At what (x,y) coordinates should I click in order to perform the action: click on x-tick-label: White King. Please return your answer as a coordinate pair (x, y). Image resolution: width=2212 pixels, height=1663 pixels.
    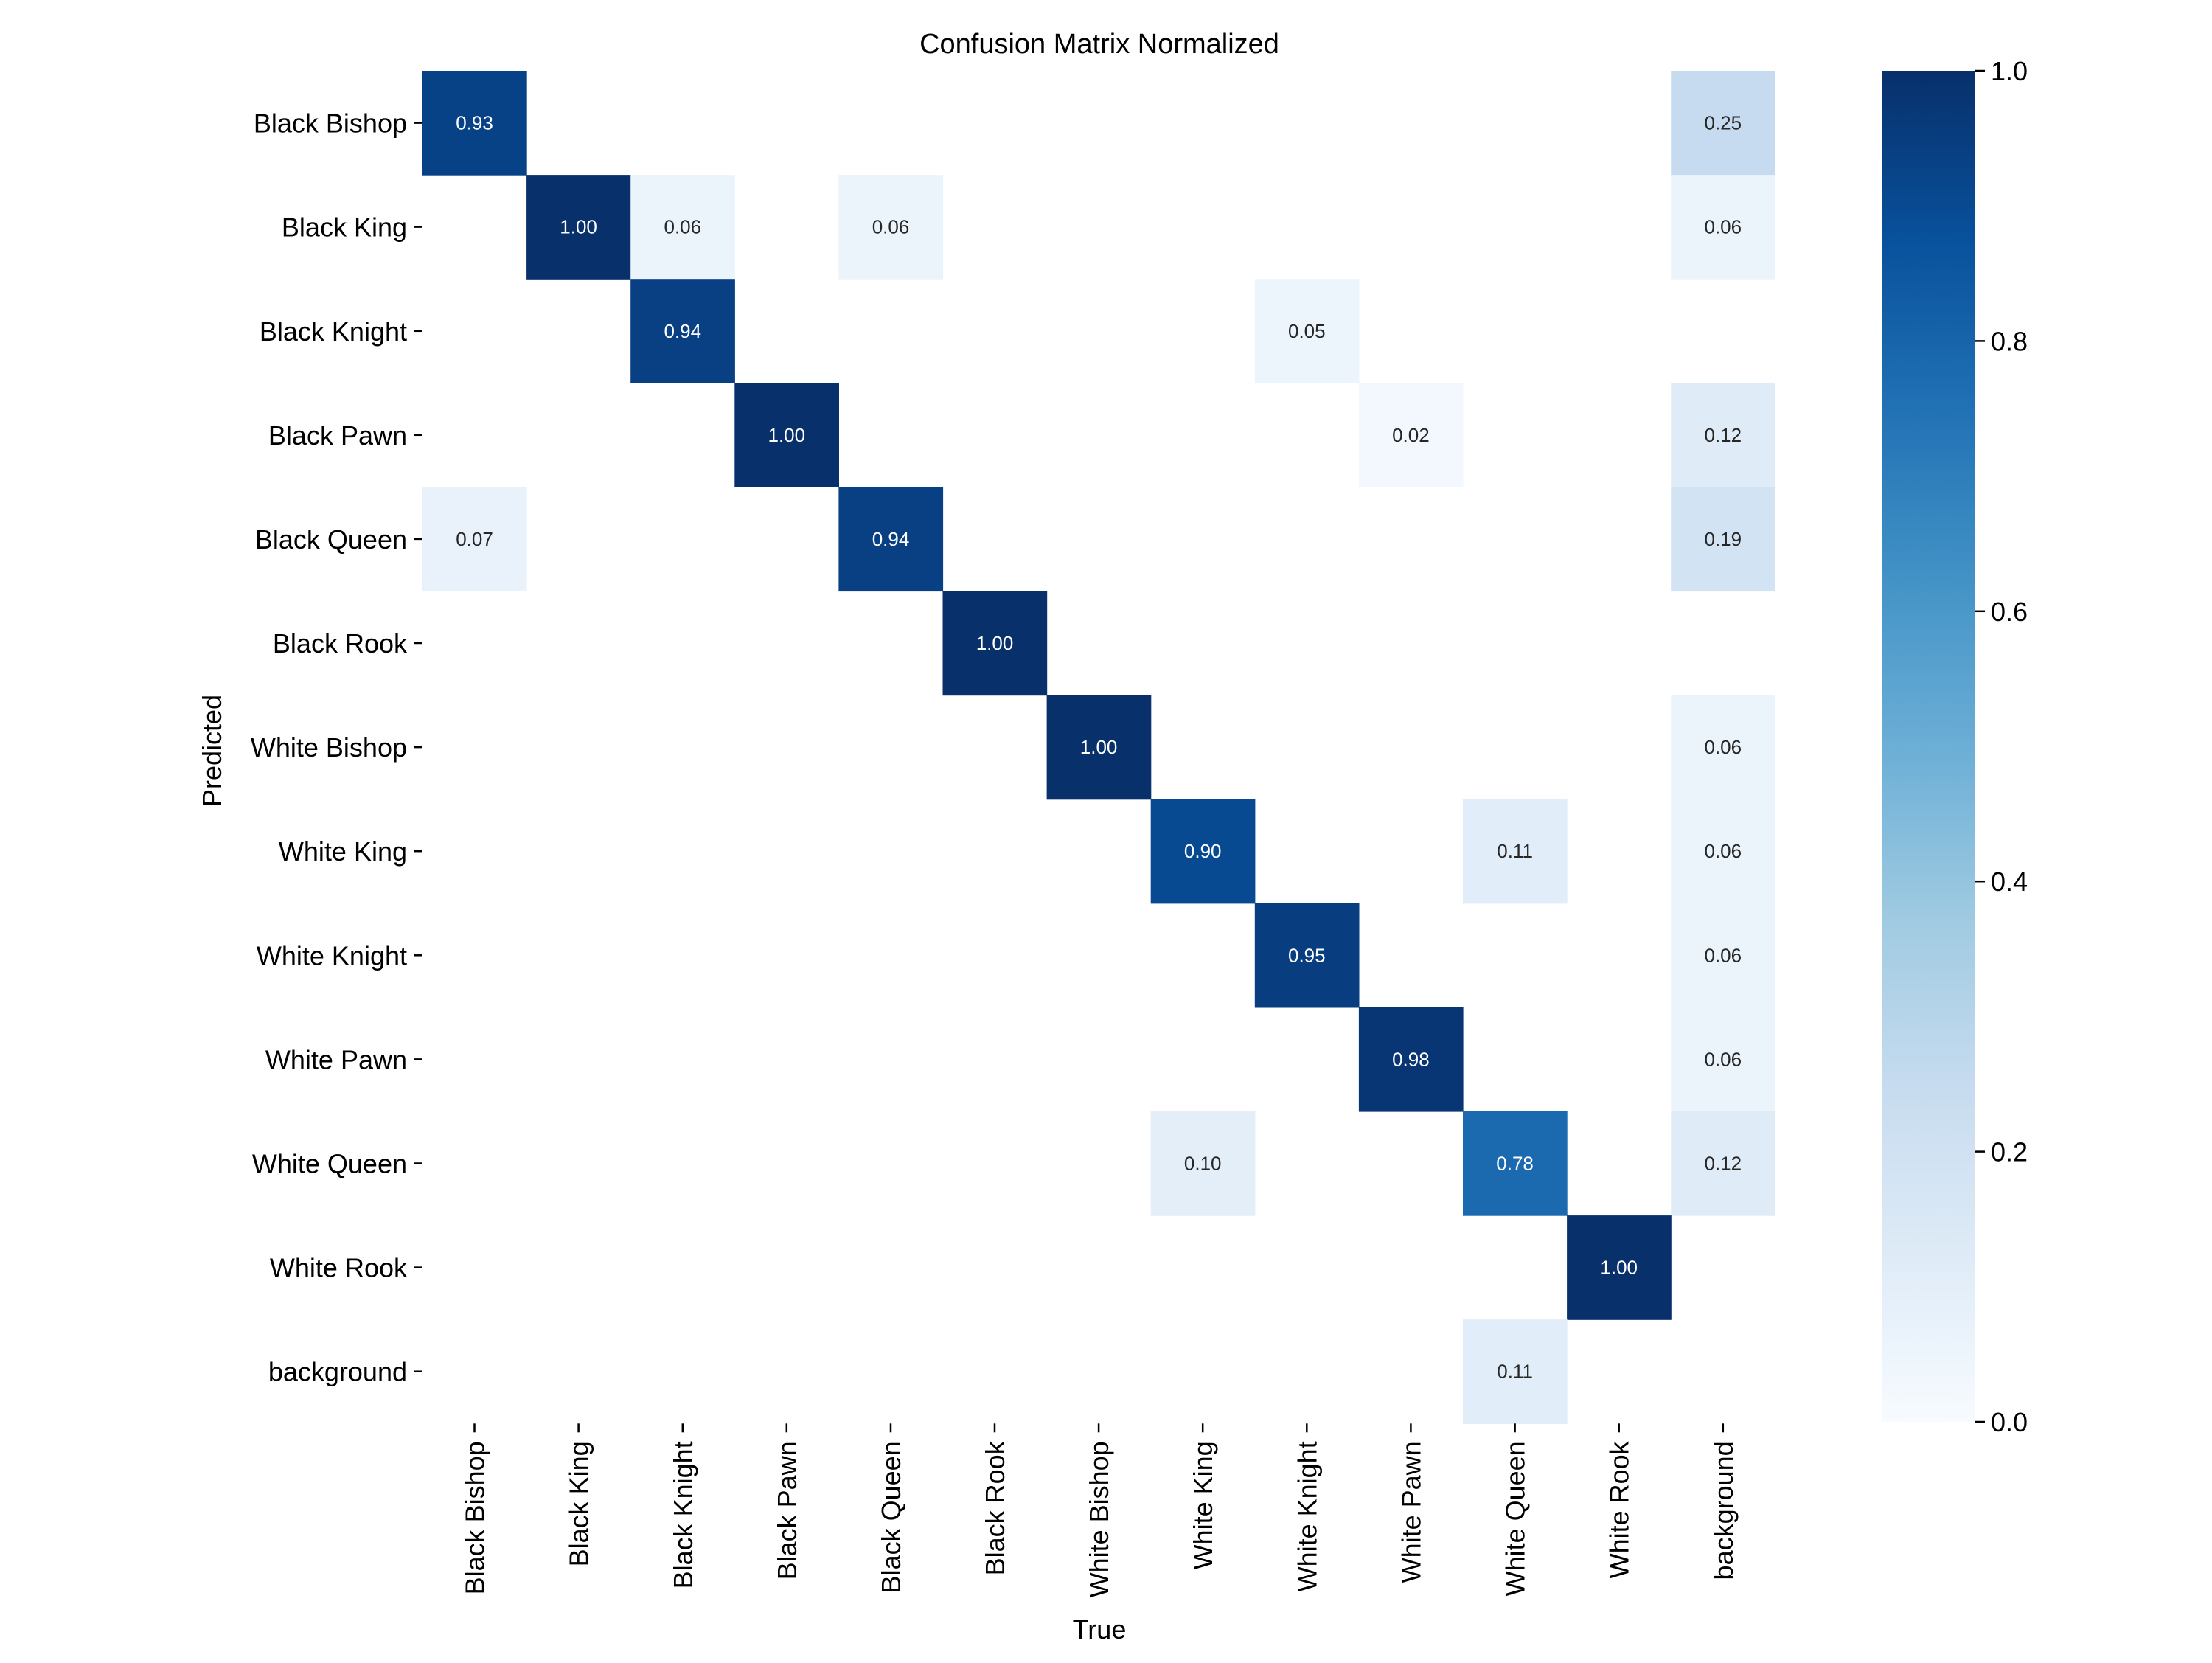
    Looking at the image, I should click on (1203, 1505).